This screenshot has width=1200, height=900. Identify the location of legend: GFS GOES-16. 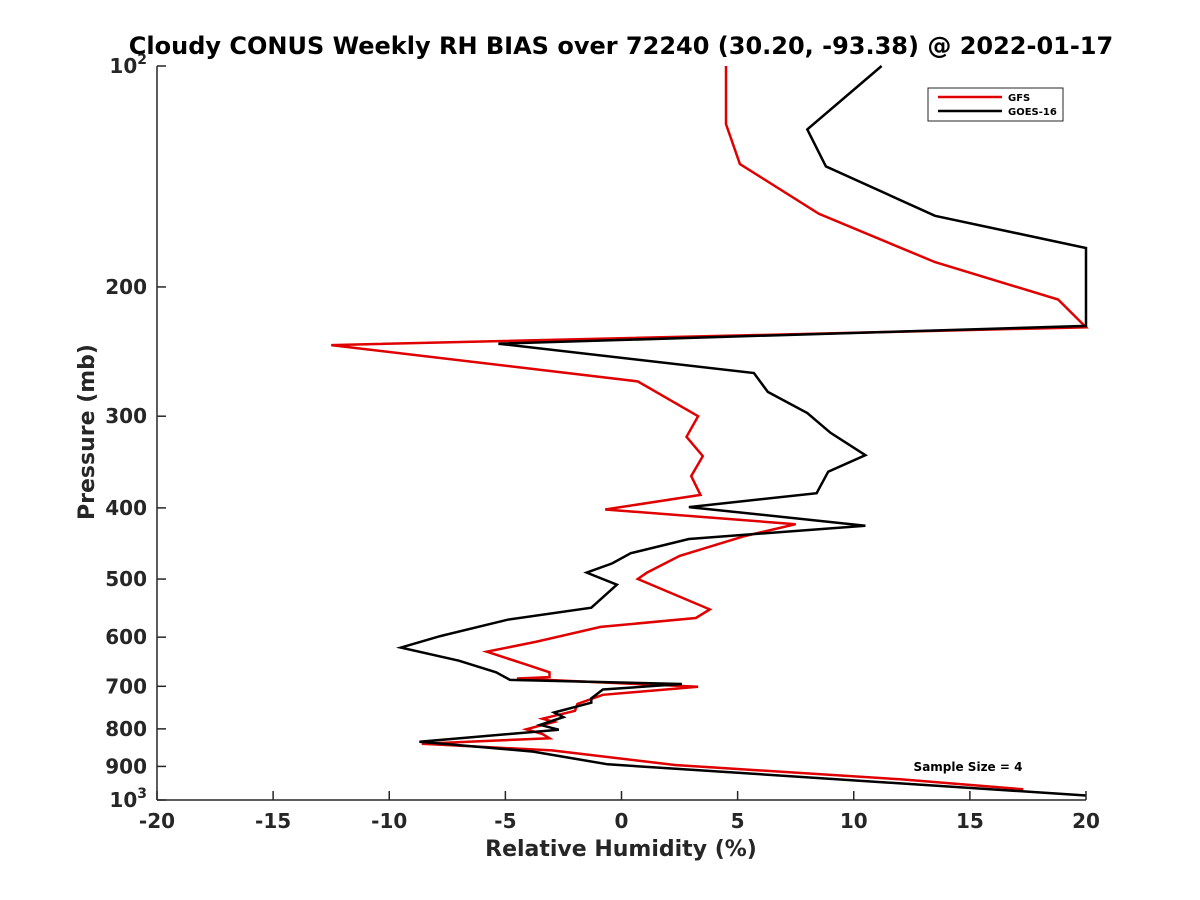
(995, 104).